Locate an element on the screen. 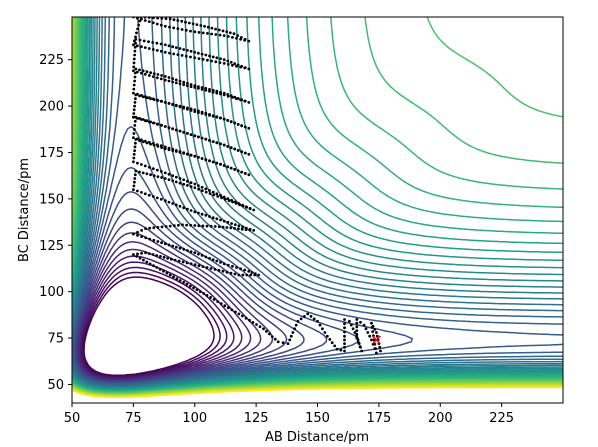  x-tick-label: 100 is located at coordinates (194, 418).